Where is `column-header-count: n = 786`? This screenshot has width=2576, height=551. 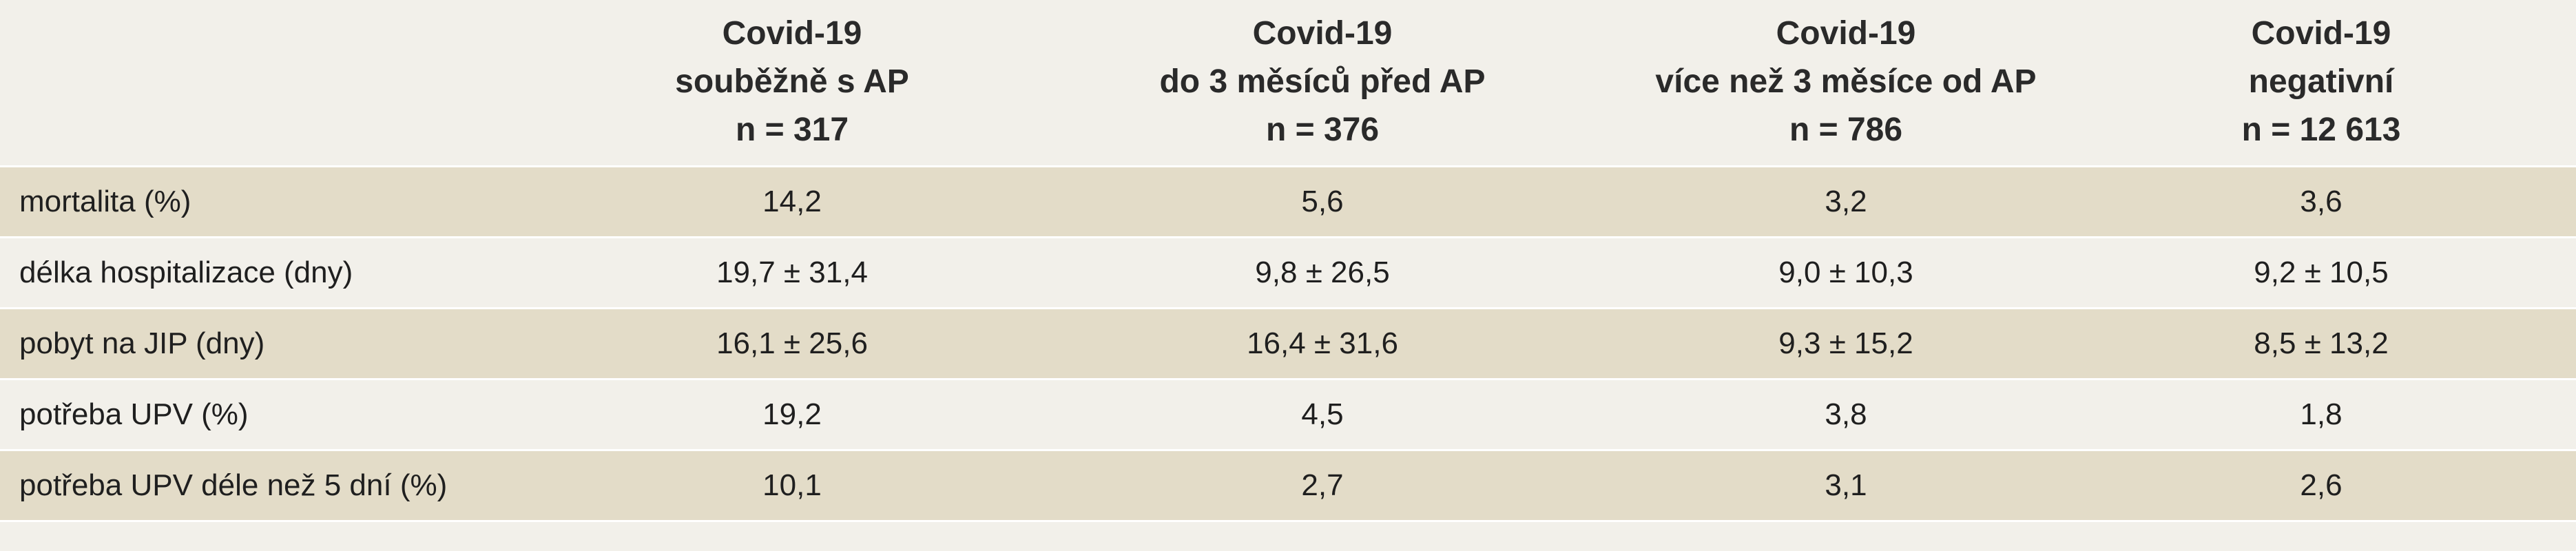 column-header-count: n = 786 is located at coordinates (1846, 130).